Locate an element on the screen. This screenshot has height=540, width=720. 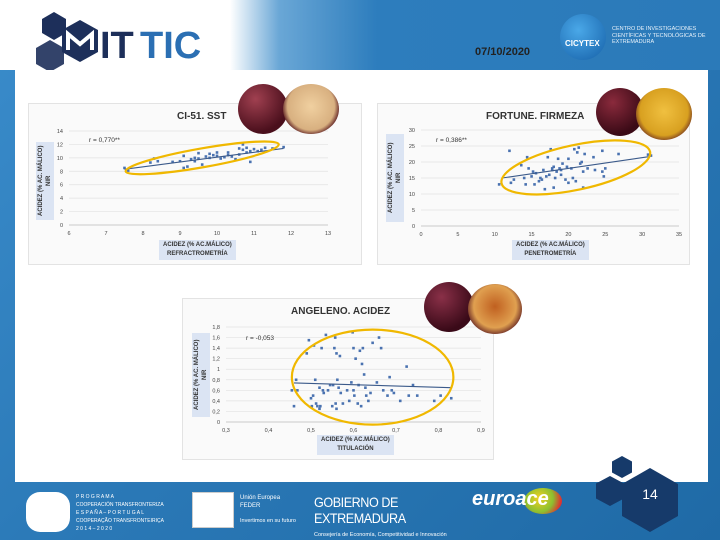
chart-annotation: r = 0,386** is located at coordinates (451, 140).